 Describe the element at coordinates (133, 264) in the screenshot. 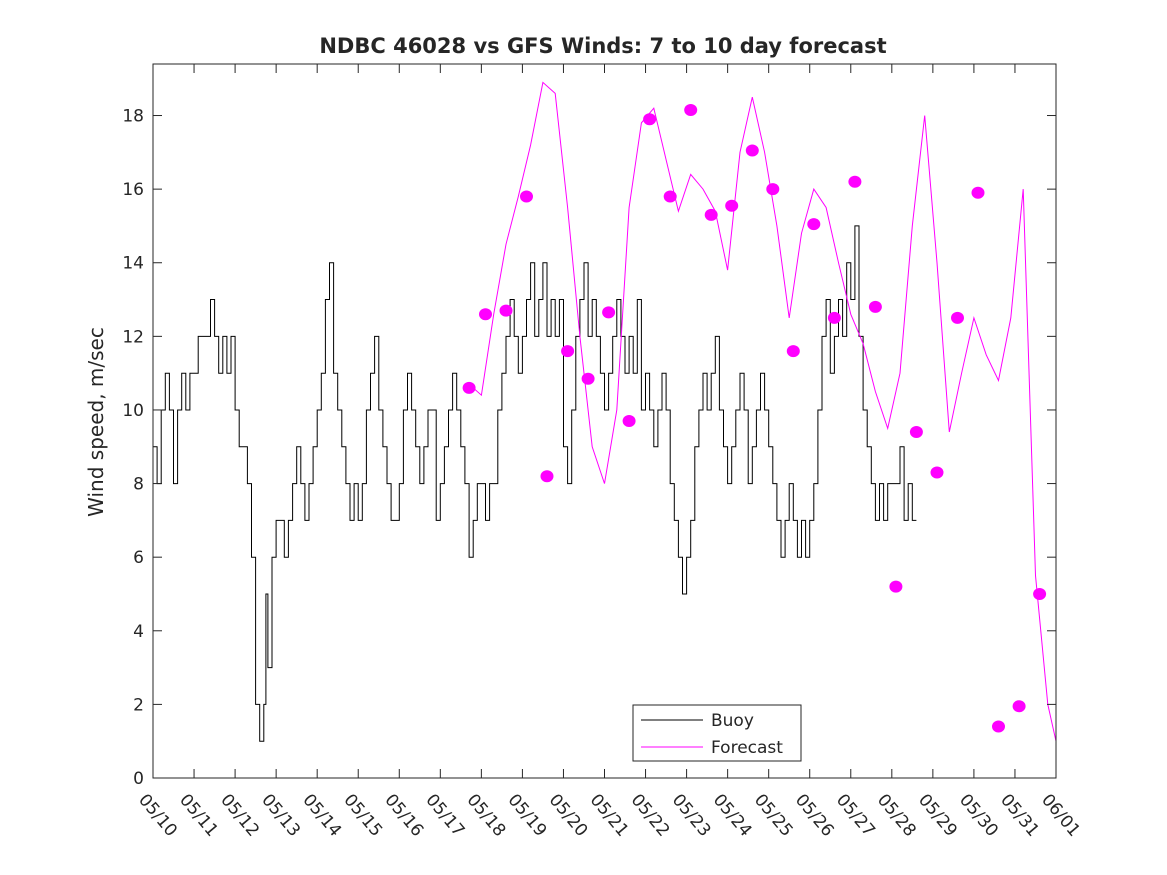

I see `y-tick-label: 14` at that location.